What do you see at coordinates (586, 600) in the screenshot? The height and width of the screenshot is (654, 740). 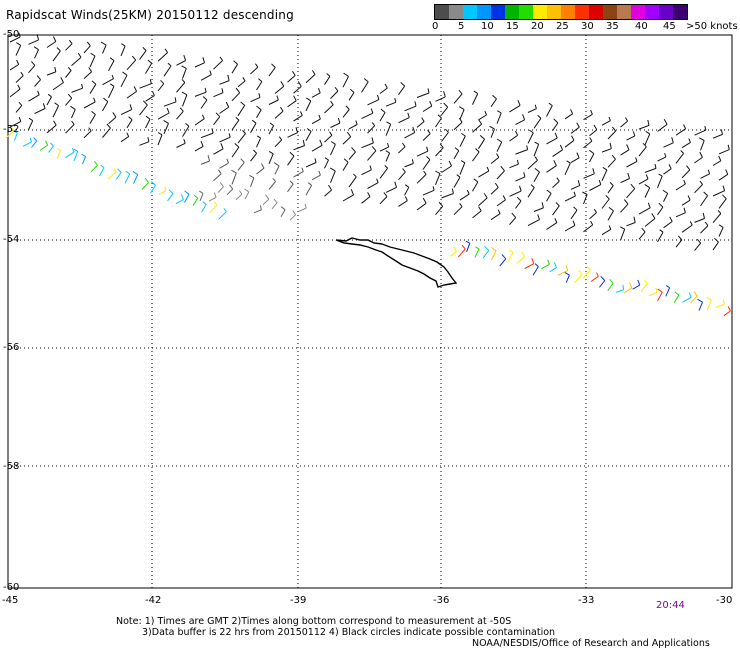 I see `lon-label: -33` at bounding box center [586, 600].